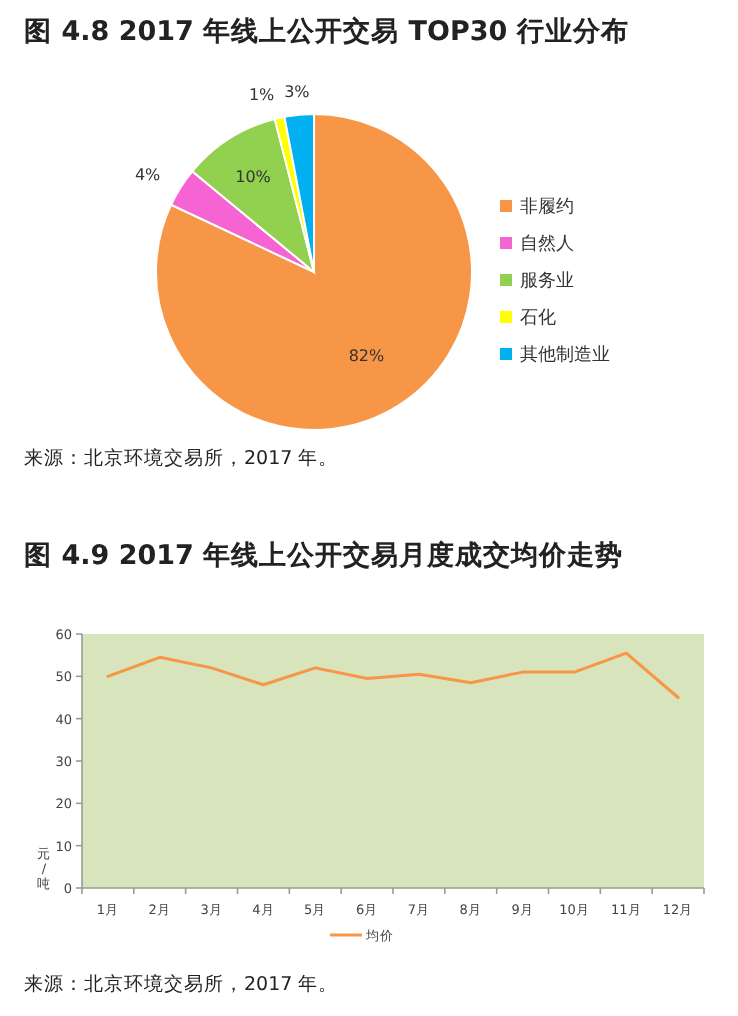 This screenshot has height=1016, width=738. I want to click on data-label: 1%, so click(262, 95).